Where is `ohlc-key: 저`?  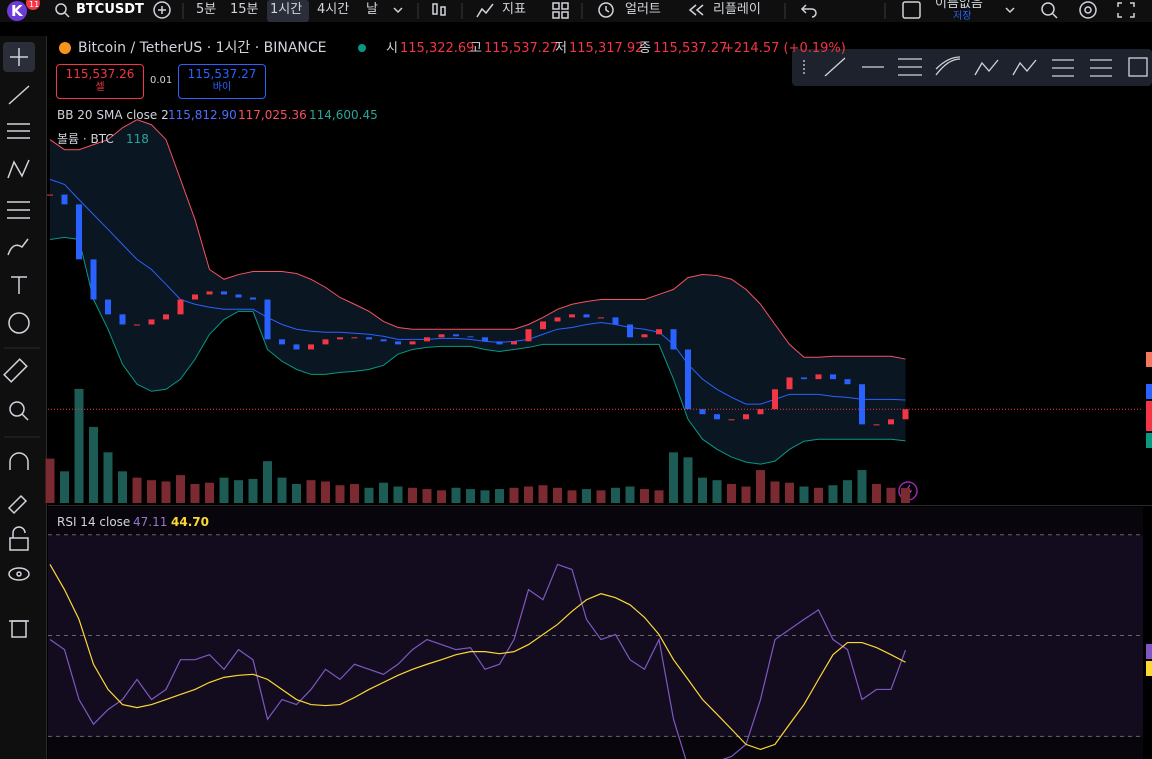
ohlc-key: 저 is located at coordinates (561, 48).